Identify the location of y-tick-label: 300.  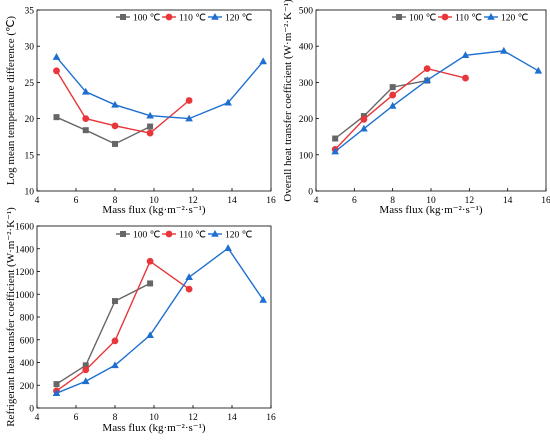
(306, 84).